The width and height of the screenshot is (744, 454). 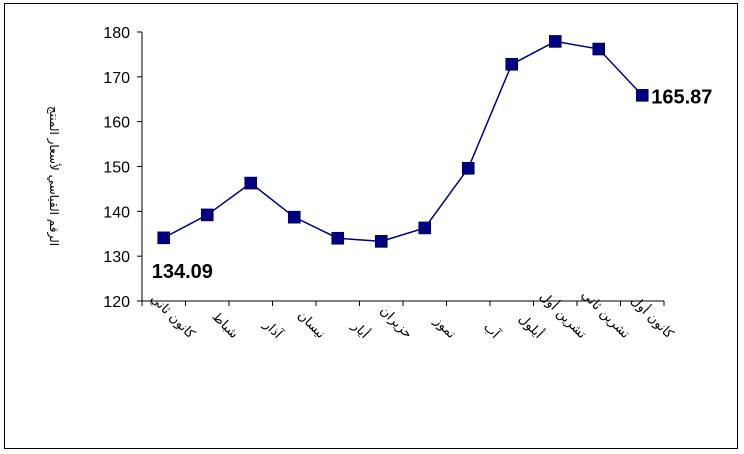 I want to click on y-tick-label: 180, so click(x=116, y=33).